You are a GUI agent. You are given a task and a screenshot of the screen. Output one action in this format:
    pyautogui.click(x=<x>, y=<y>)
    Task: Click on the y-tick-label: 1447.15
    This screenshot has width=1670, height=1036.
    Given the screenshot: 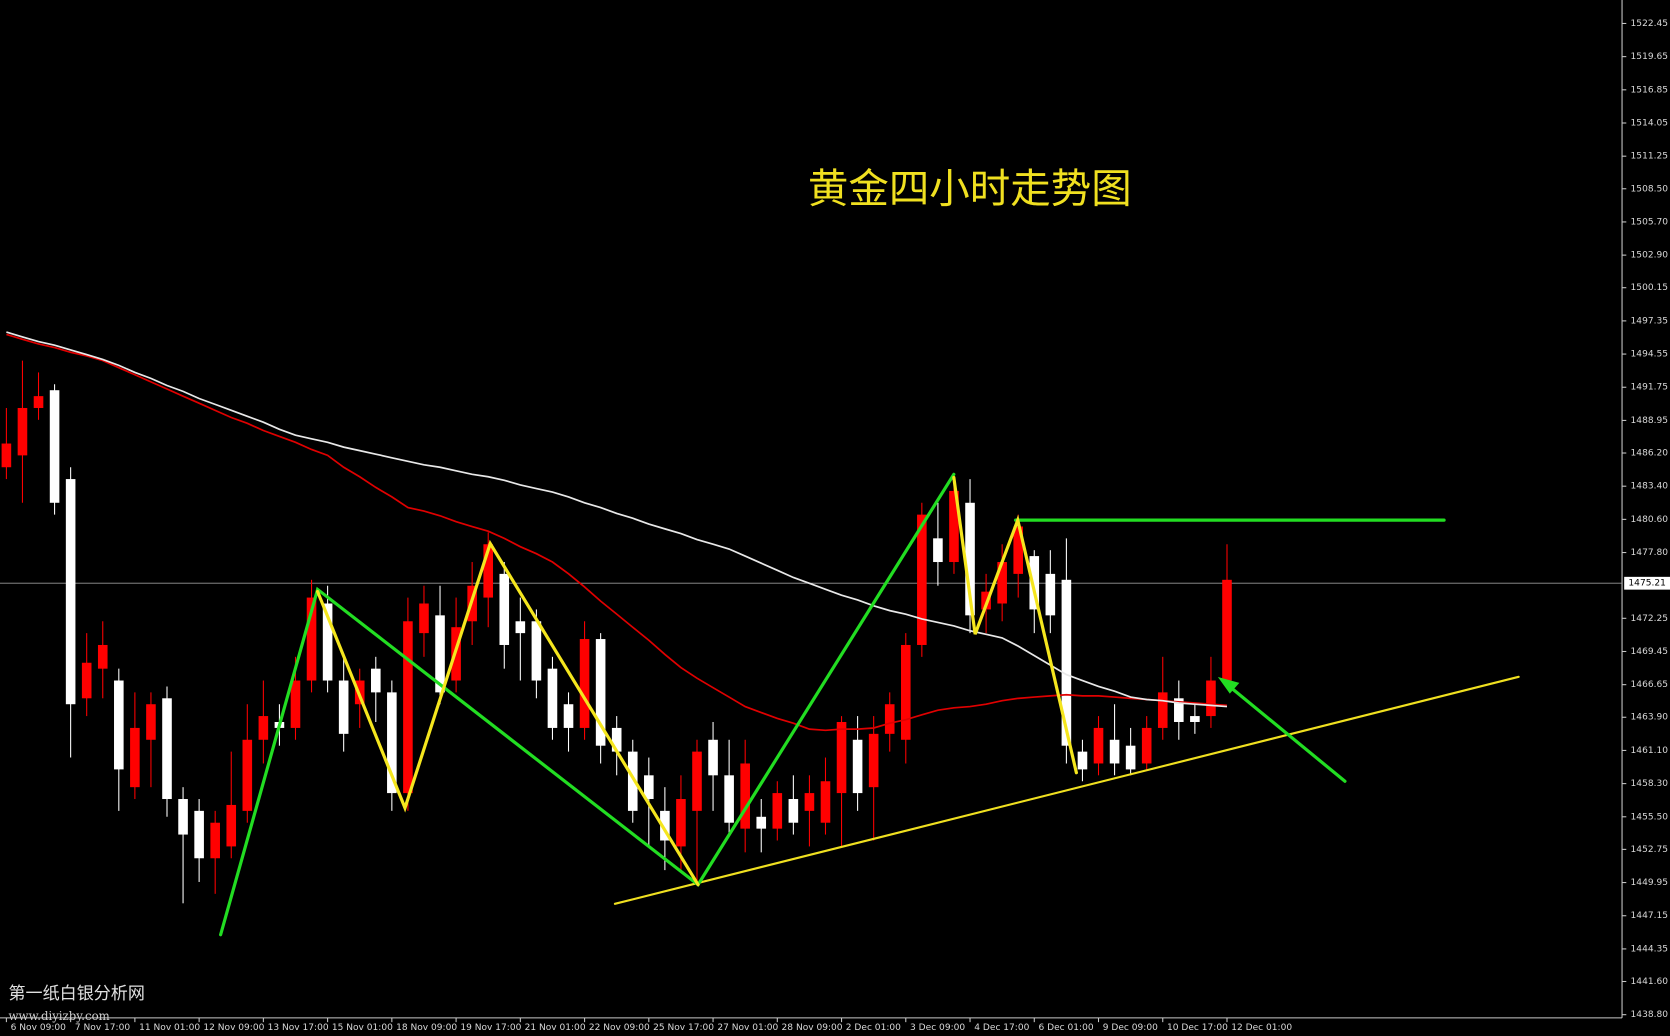 What is the action you would take?
    pyautogui.click(x=1649, y=916)
    